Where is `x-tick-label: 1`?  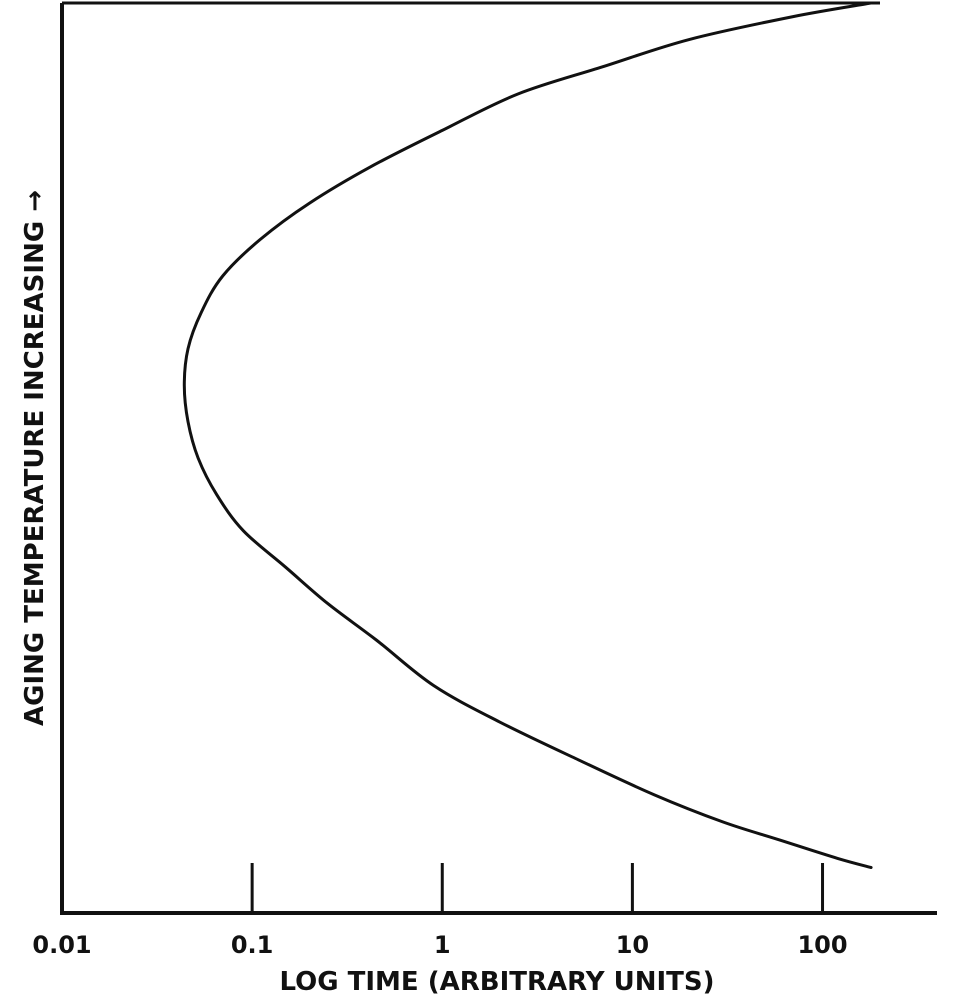
x-tick-label: 1 is located at coordinates (442, 945).